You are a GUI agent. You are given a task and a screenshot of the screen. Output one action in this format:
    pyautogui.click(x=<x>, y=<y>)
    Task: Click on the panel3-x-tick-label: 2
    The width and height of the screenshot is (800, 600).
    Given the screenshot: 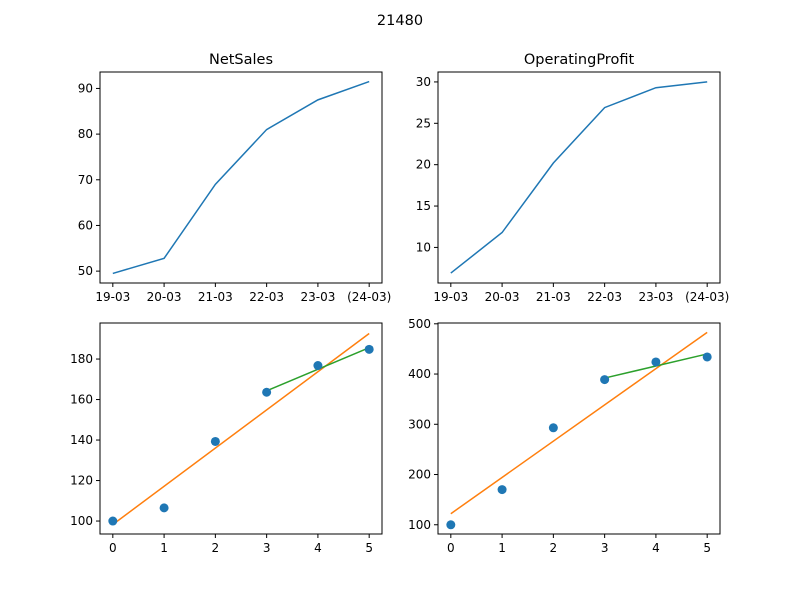 What is the action you would take?
    pyautogui.click(x=554, y=548)
    